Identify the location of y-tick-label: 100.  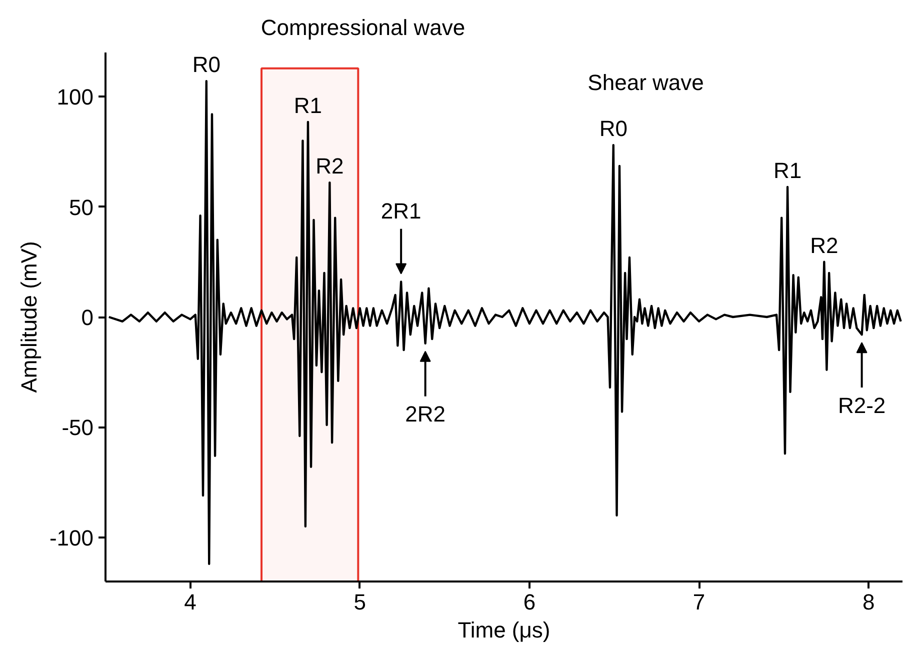
(75, 97).